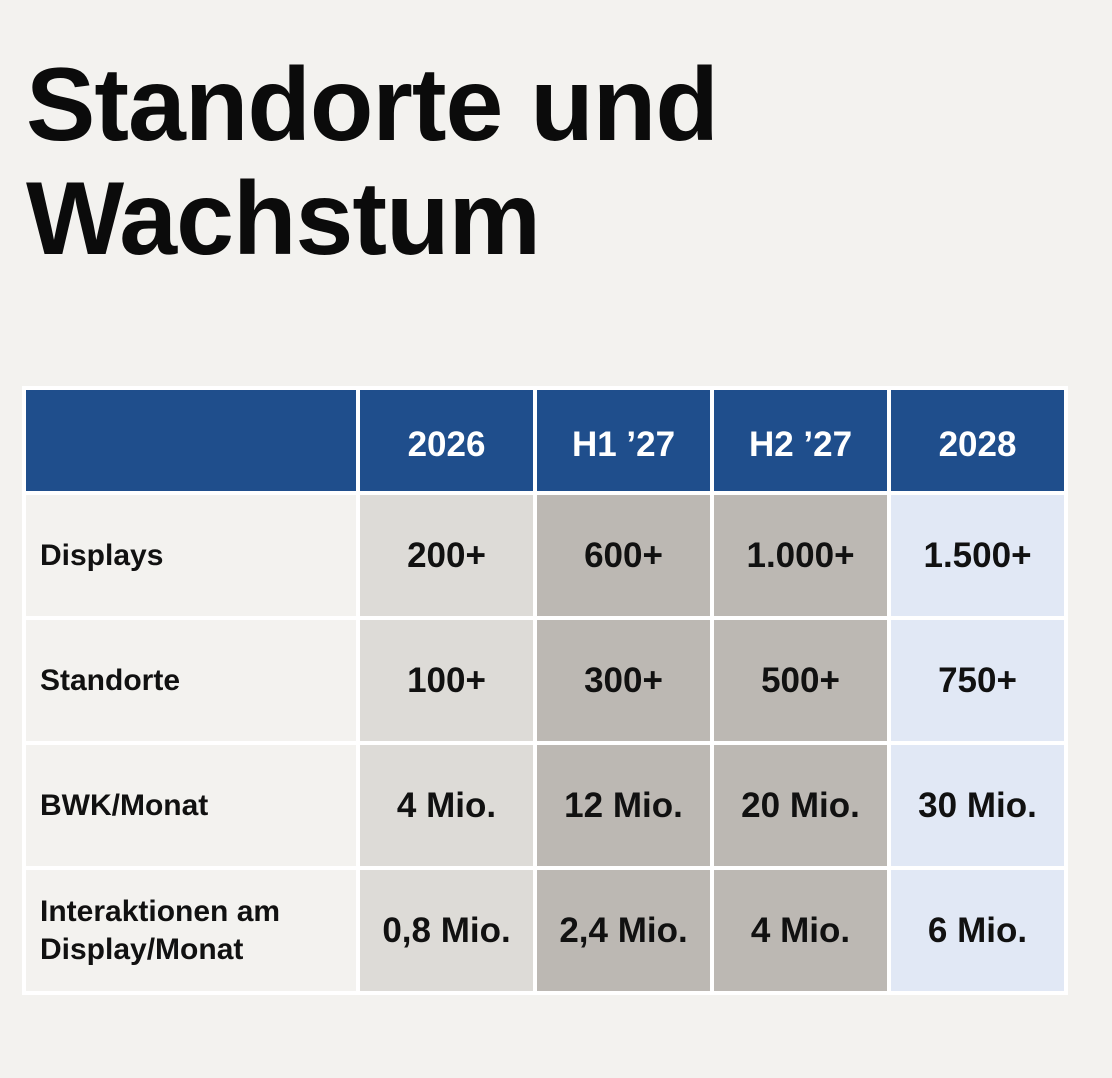  Describe the element at coordinates (372, 105) in the screenshot. I see `page-title-line-1: Standorte und` at that location.